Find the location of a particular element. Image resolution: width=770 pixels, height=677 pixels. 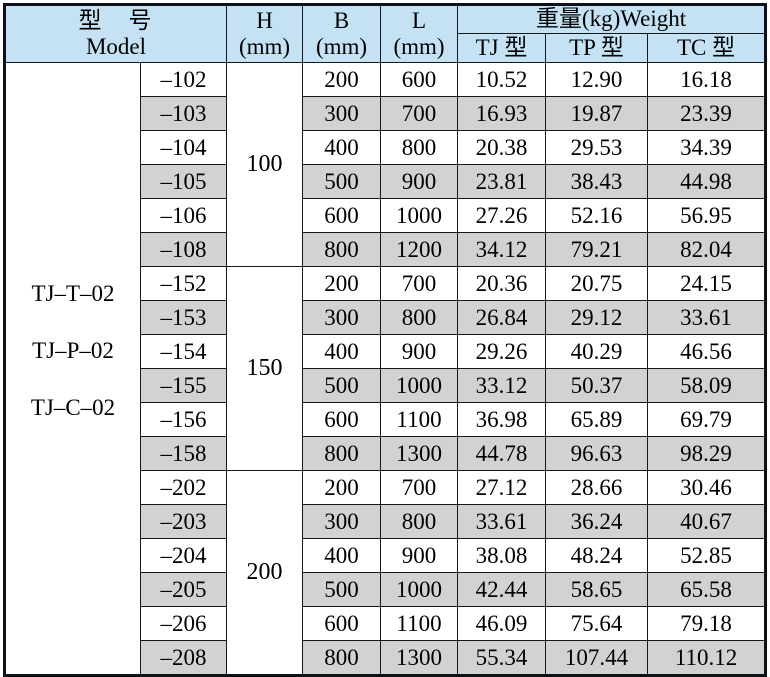

l-cell: 900 is located at coordinates (419, 351).